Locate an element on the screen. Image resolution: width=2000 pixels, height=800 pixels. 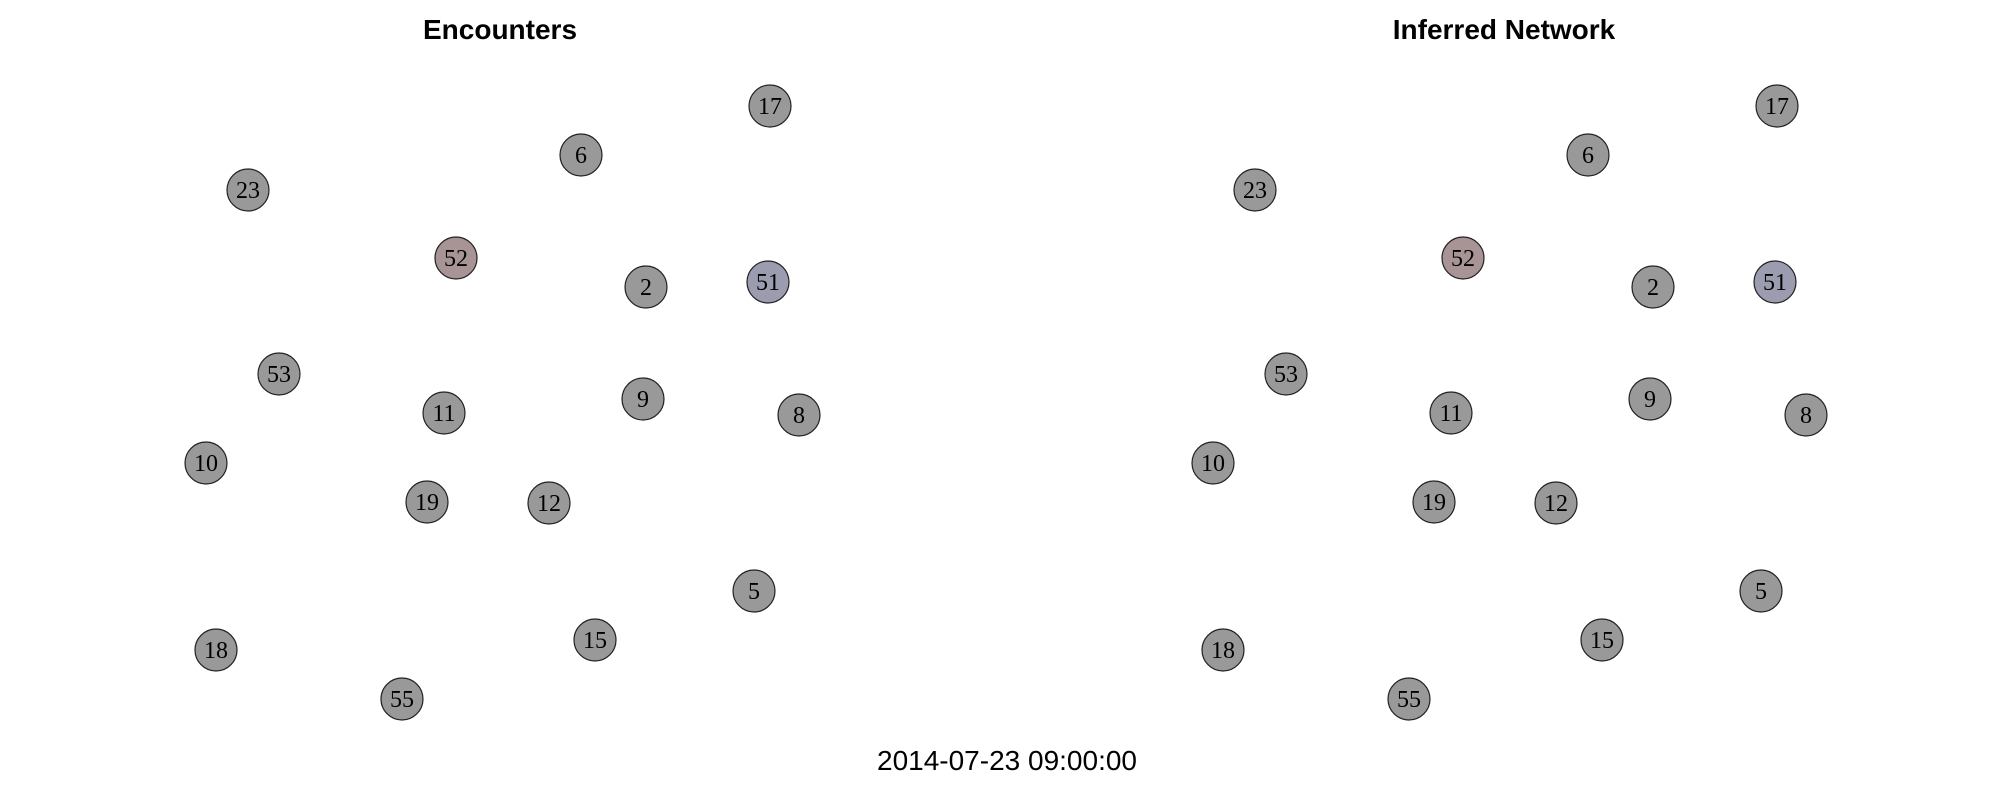
network-node: 17 is located at coordinates (770, 106).